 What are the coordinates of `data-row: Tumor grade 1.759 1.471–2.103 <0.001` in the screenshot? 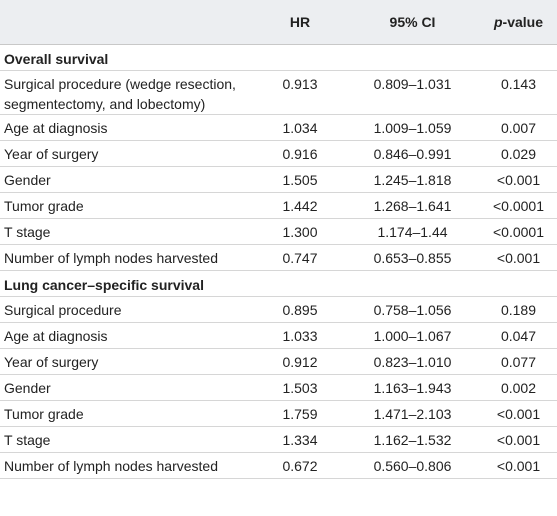 It's located at (278, 413).